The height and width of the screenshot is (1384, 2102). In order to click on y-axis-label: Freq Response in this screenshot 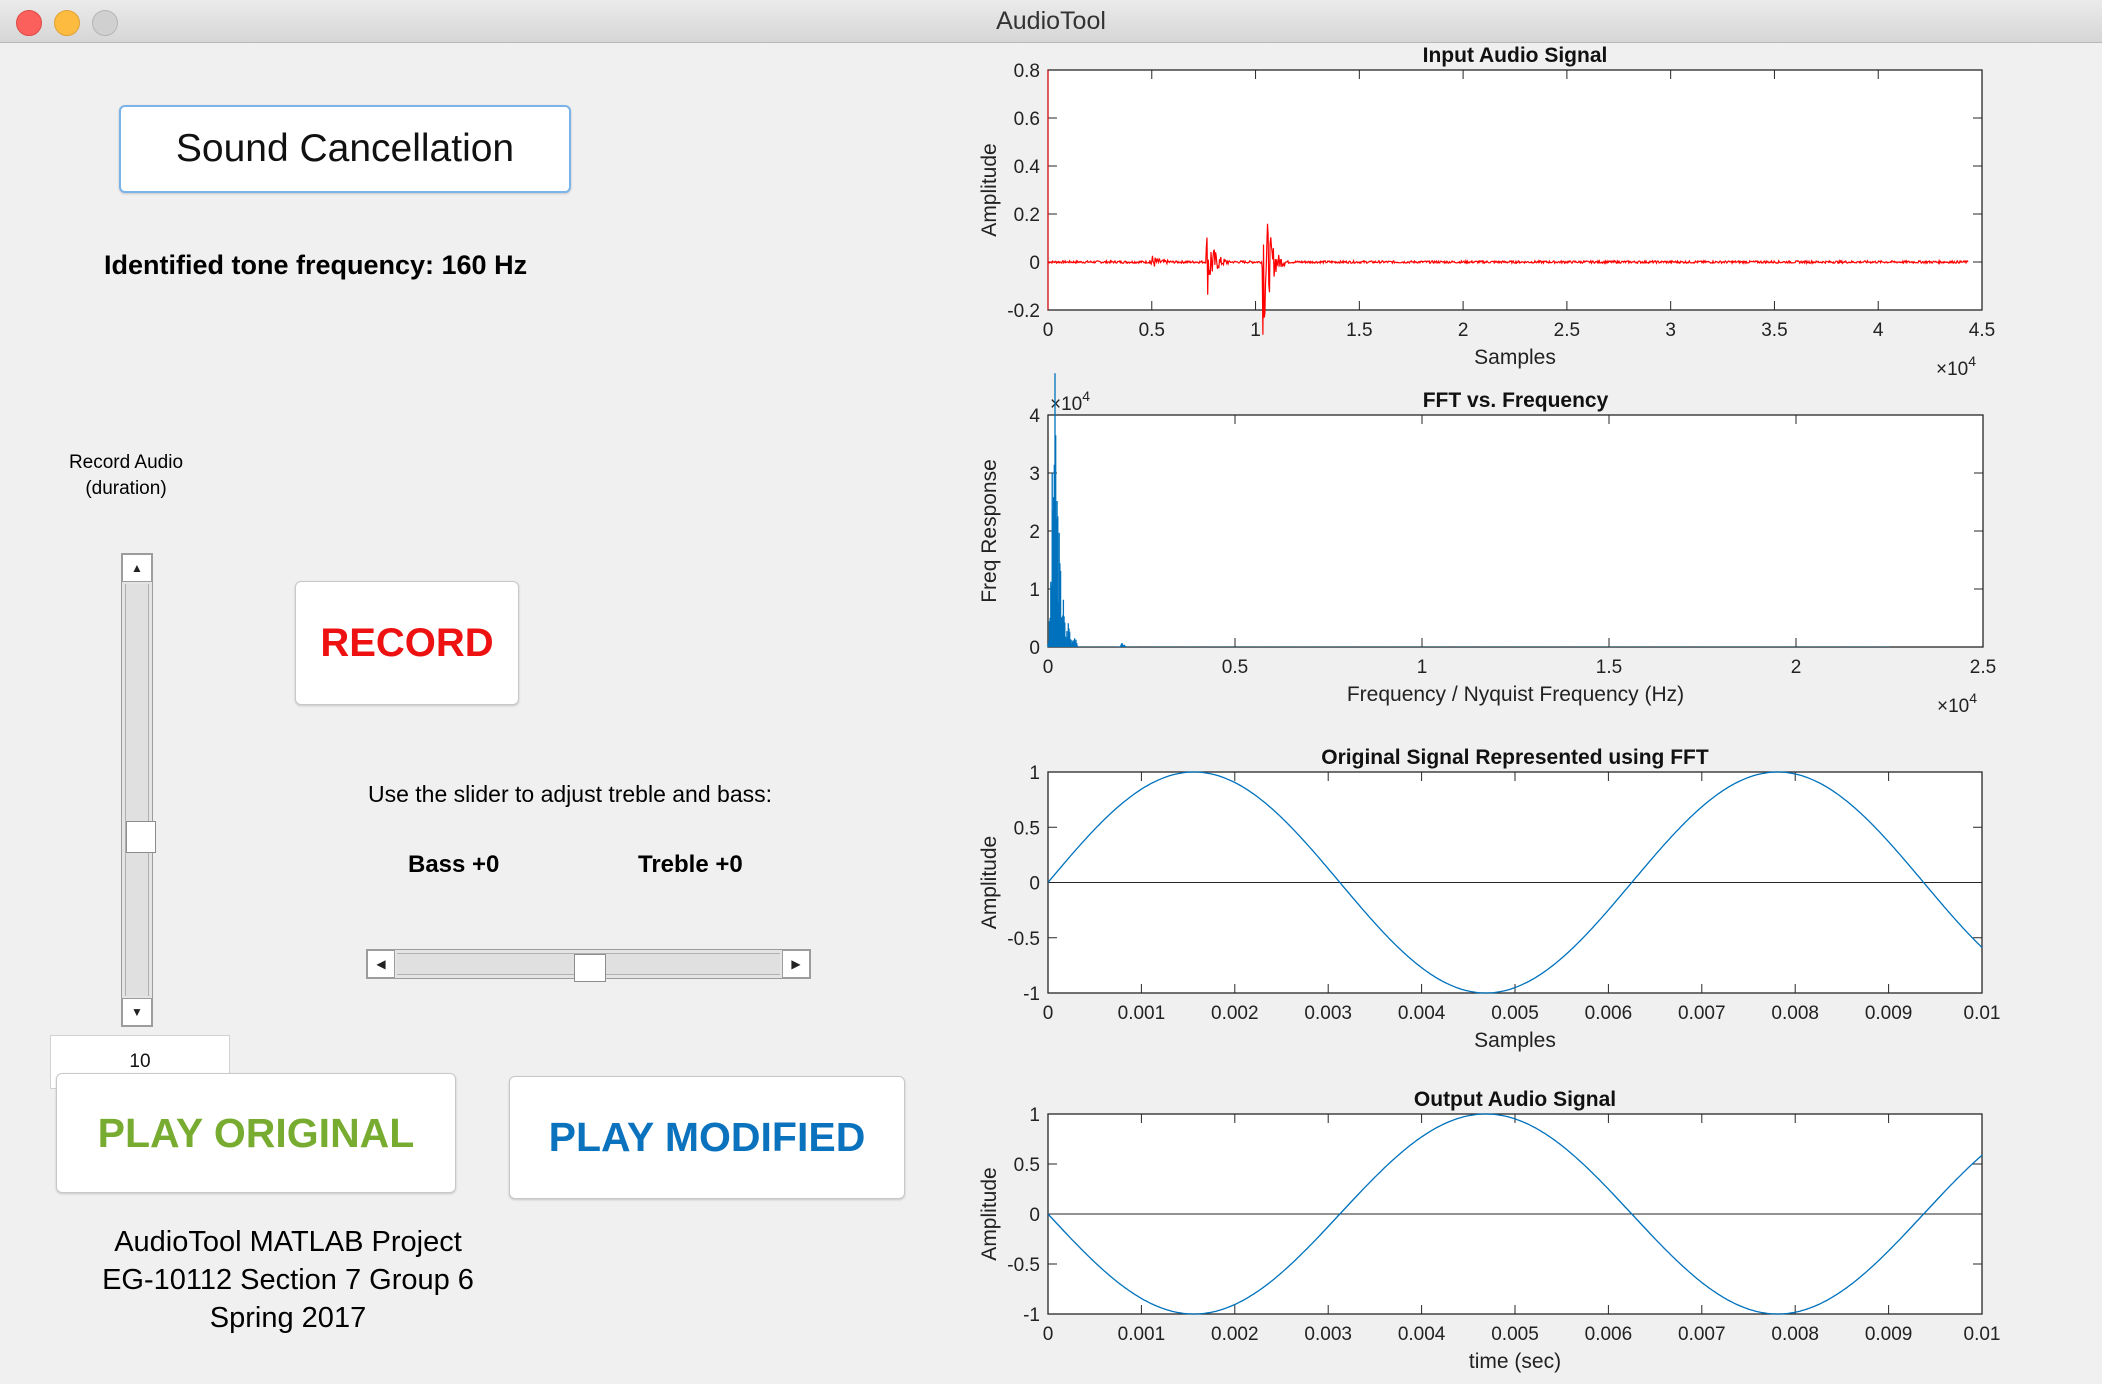, I will do `click(989, 531)`.